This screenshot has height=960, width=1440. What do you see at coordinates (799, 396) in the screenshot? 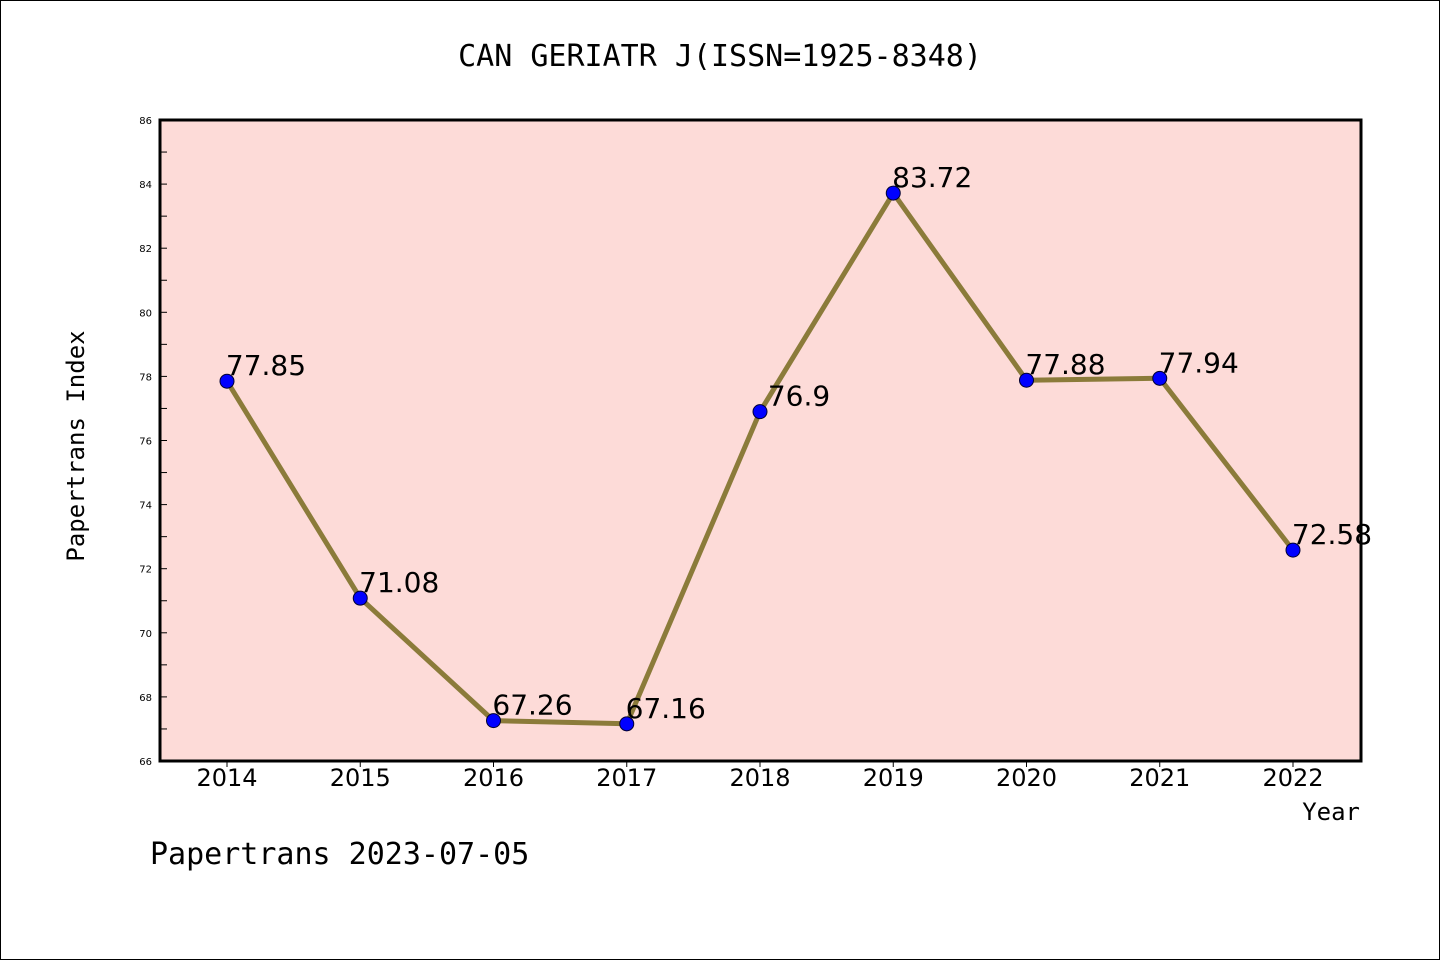
I see `data-label-2018: 76.9` at bounding box center [799, 396].